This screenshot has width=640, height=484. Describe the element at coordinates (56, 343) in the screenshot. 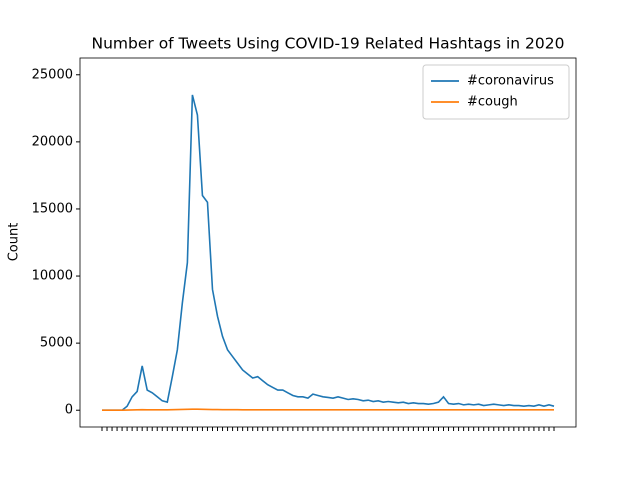

I see `y-tick-label: 5000` at that location.